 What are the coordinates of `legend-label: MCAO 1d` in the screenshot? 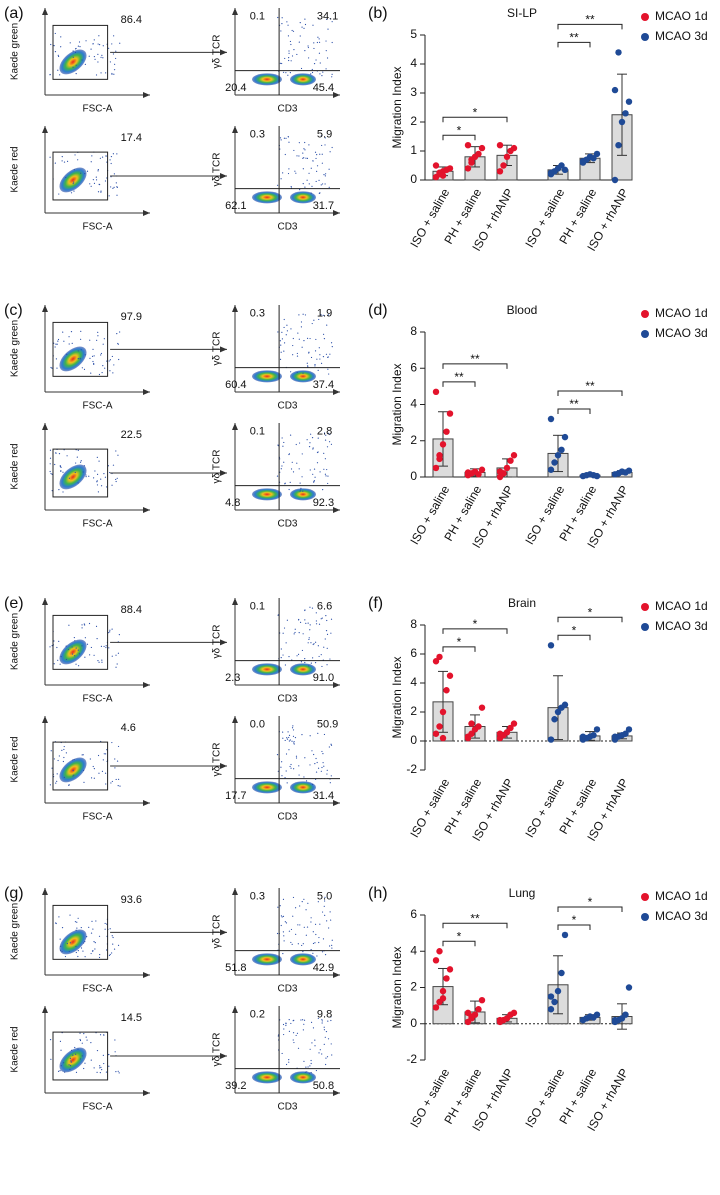 It's located at (681, 896).